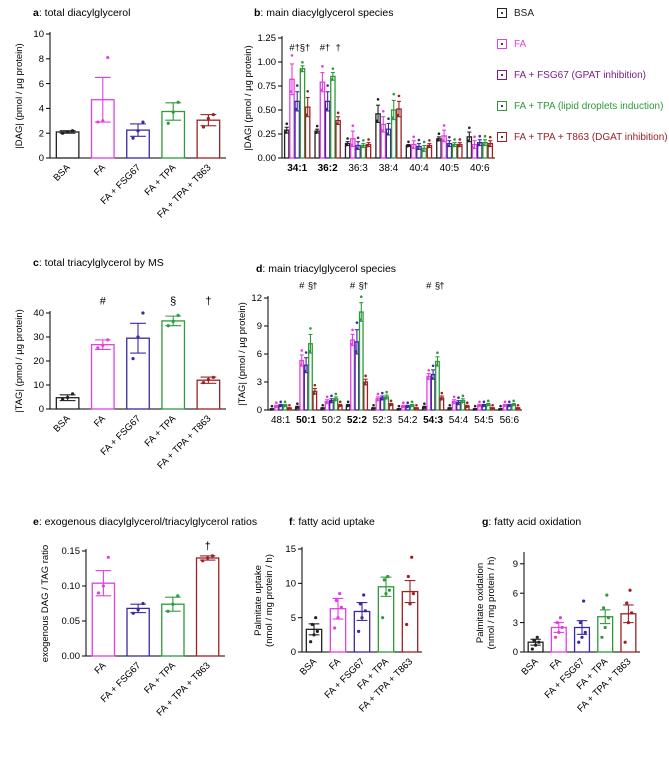  What do you see at coordinates (256, 298) in the screenshot?
I see `y-tick-label-d: 12` at bounding box center [256, 298].